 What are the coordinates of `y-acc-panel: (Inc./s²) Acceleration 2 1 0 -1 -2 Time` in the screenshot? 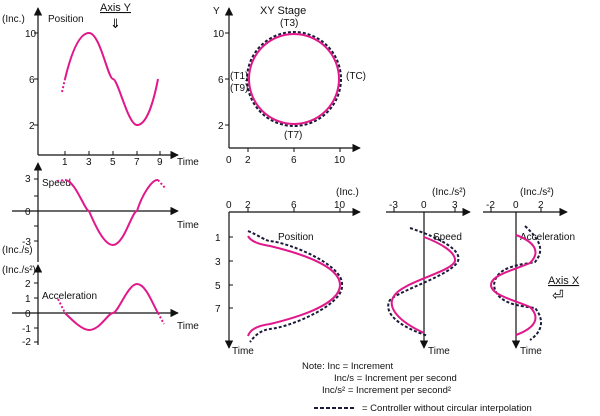 It's located at (100, 306).